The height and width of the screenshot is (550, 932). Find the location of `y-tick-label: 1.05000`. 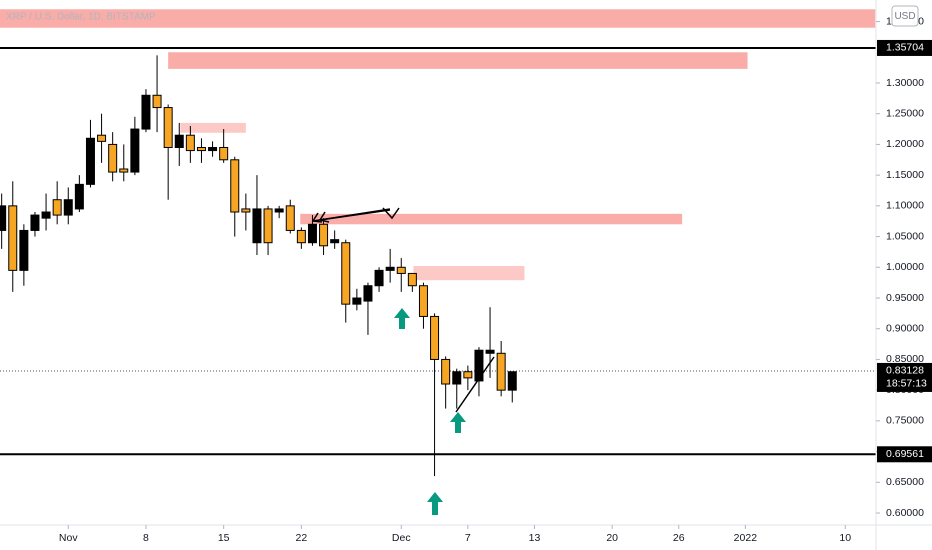

y-tick-label: 1.05000 is located at coordinates (905, 236).